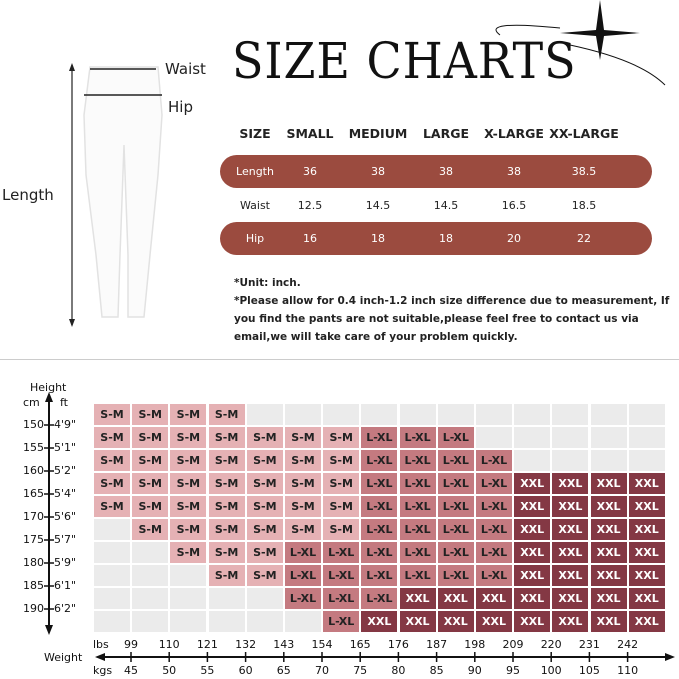 This screenshot has height=679, width=679. I want to click on lbs-tick-label: 231, so click(589, 644).